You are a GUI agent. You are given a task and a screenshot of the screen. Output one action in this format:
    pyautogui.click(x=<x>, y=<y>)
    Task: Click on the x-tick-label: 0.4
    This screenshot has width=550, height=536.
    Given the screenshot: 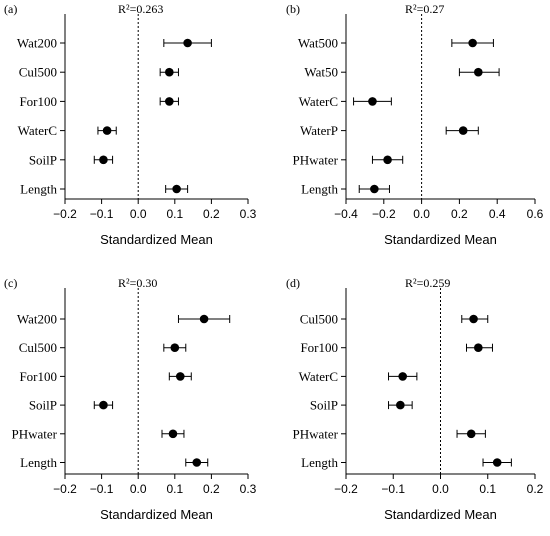 What is the action you would take?
    pyautogui.click(x=497, y=214)
    